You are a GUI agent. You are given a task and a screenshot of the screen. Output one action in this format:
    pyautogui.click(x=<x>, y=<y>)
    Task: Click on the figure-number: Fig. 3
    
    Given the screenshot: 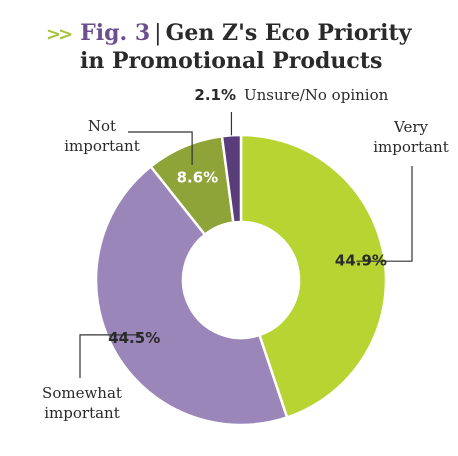 What is the action you would take?
    pyautogui.click(x=115, y=33)
    